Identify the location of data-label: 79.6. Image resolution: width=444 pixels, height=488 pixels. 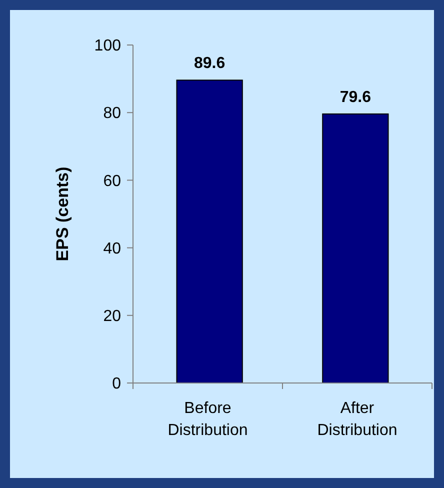
(356, 97).